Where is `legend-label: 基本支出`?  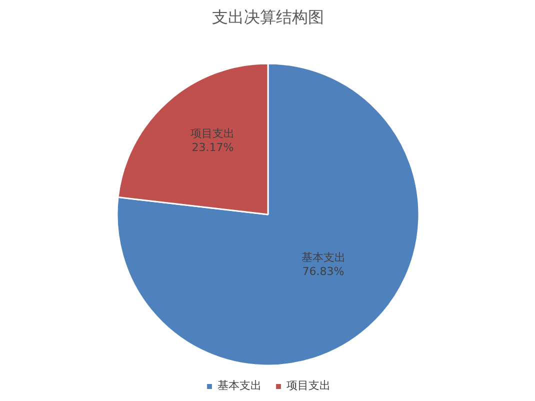
legend-label: 基本支出 is located at coordinates (240, 385).